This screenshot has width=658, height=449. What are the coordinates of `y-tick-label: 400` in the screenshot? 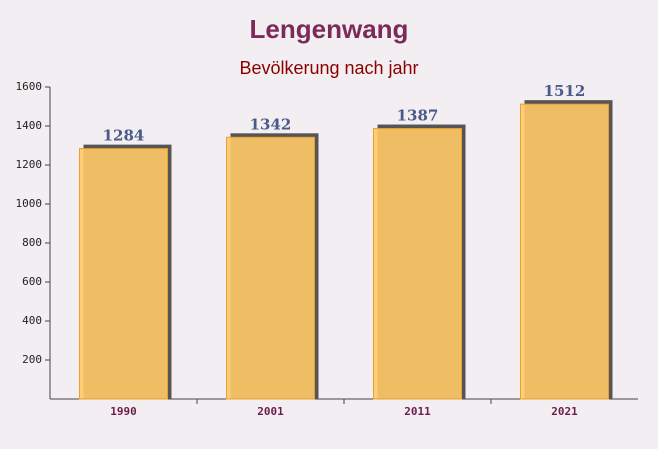 It's located at (32, 320).